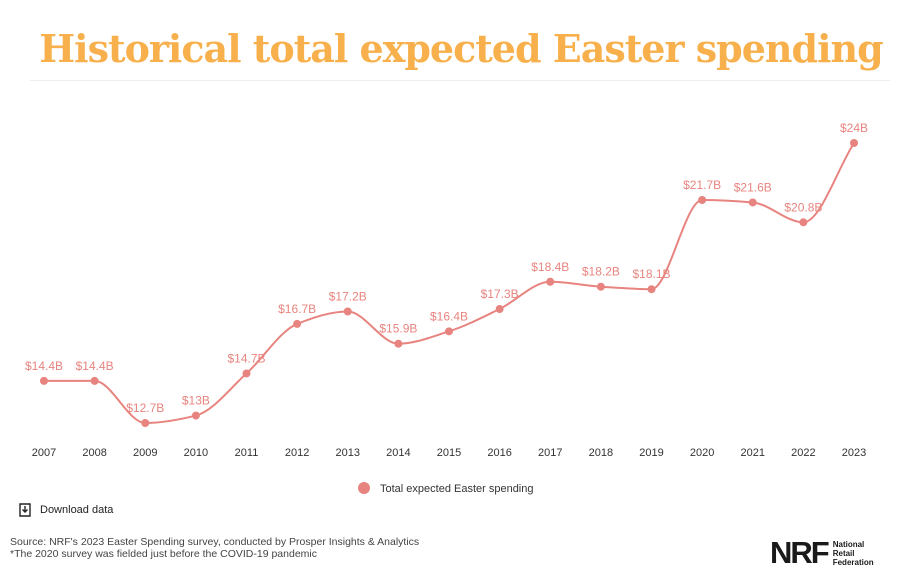 This screenshot has height=578, width=922. I want to click on data-label: $16.4B, so click(449, 316).